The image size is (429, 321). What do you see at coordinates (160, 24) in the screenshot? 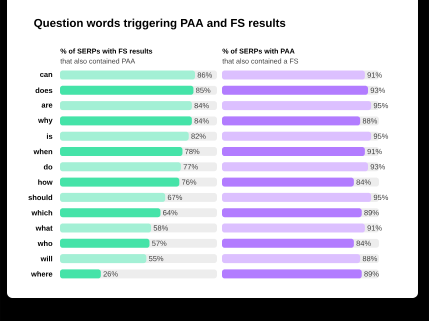
I see `text: Question words triggering PAA and FS results` at bounding box center [160, 24].